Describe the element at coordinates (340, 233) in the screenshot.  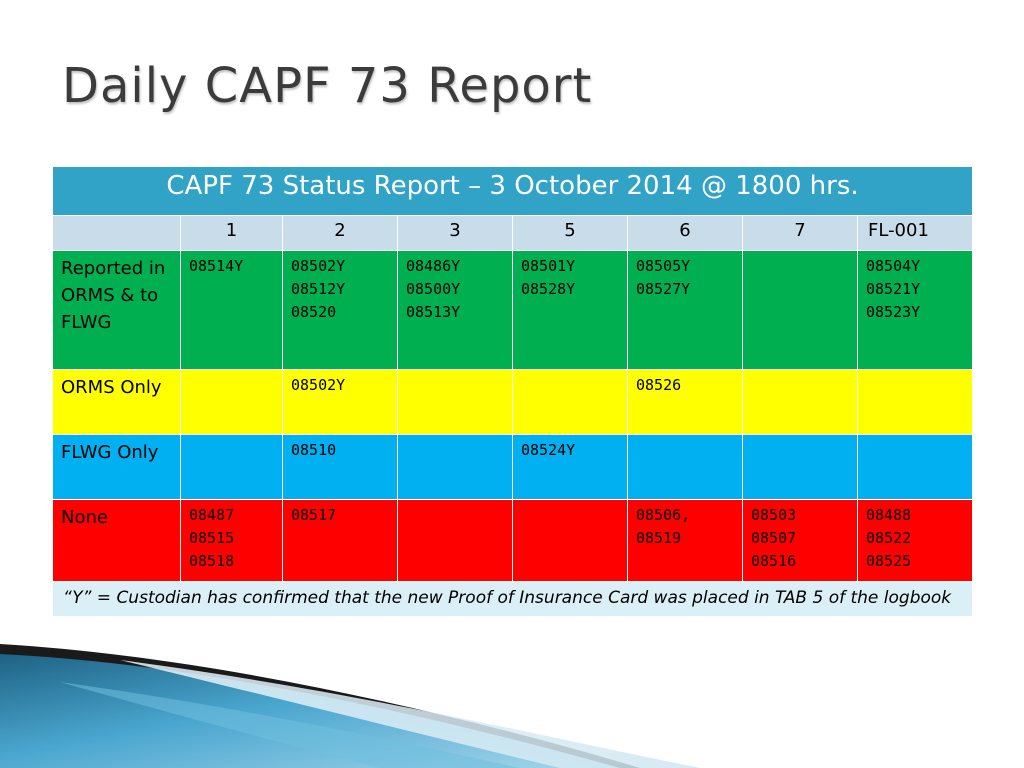
I see `column-header-2: 2` at that location.